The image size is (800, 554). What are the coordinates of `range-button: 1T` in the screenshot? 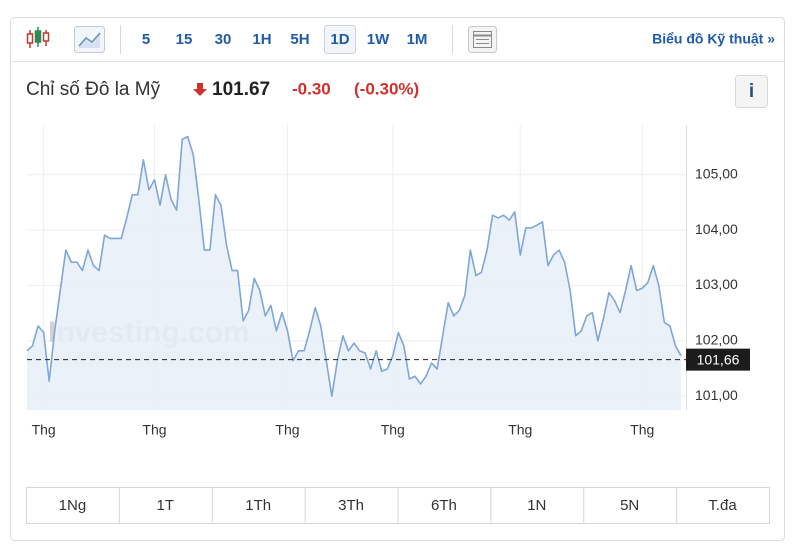 It's located at (166, 505).